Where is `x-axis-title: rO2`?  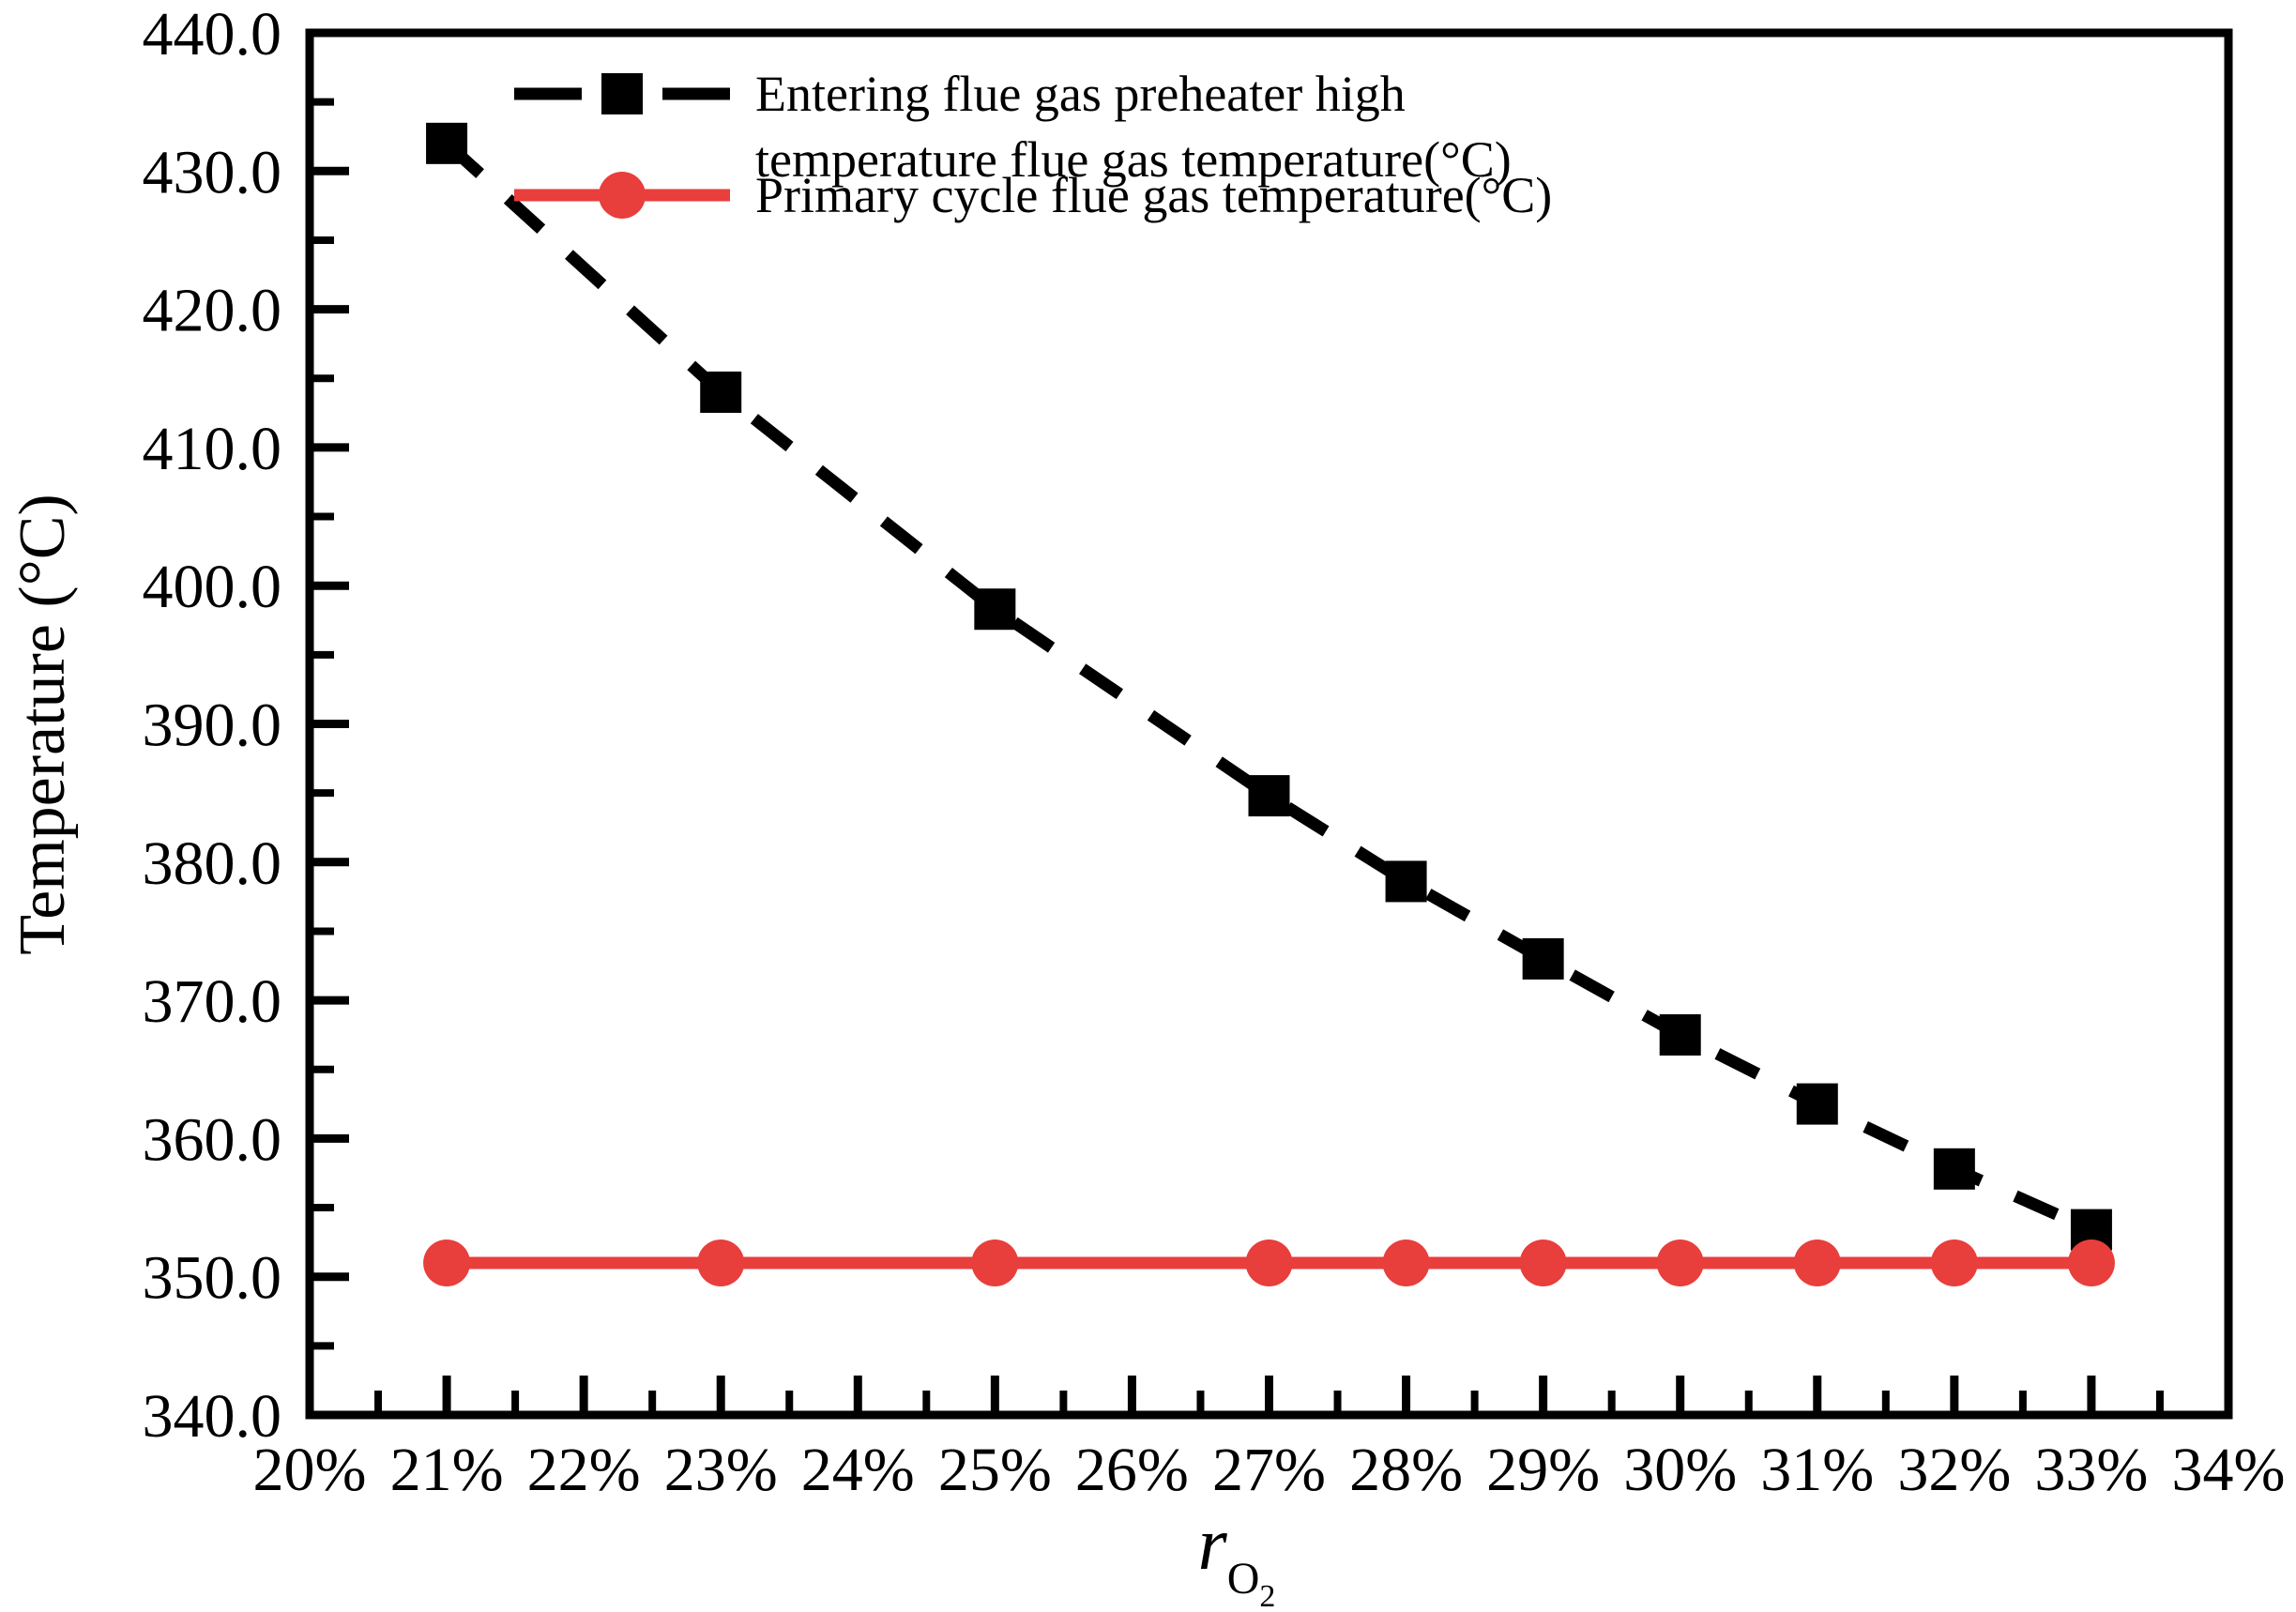
x-axis-title: rO2 is located at coordinates (1237, 1558).